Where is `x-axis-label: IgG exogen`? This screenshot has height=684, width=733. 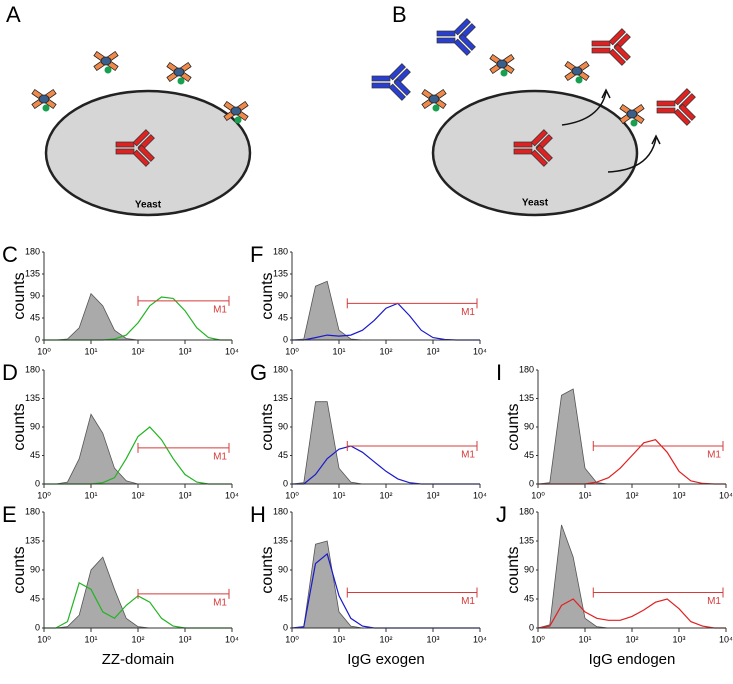 x-axis-label: IgG exogen is located at coordinates (386, 659).